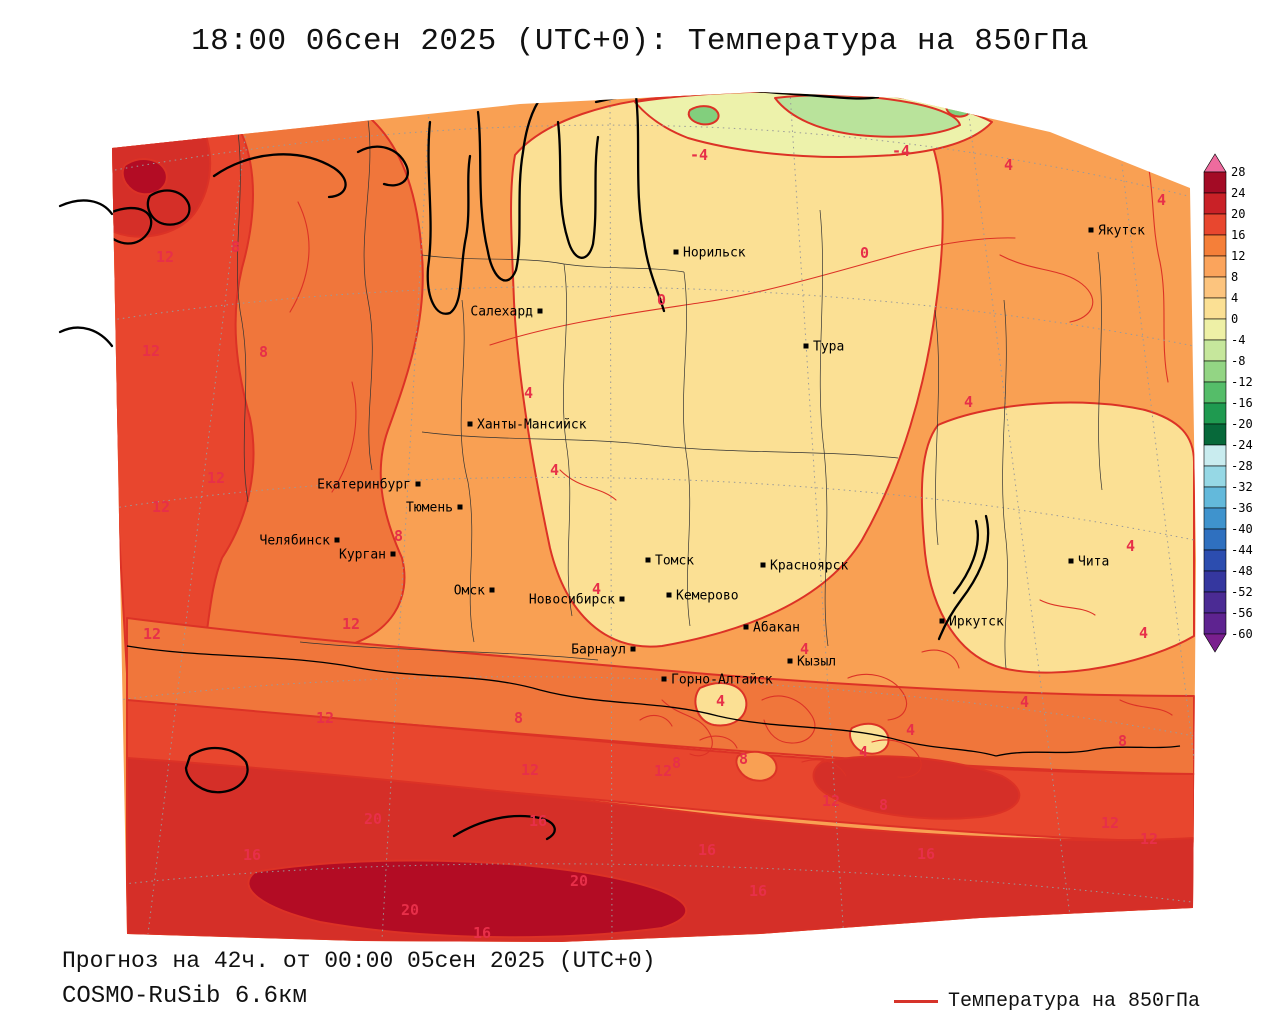  What do you see at coordinates (1238, 340) in the screenshot?
I see `colorbar-tick-label: -4` at bounding box center [1238, 340].